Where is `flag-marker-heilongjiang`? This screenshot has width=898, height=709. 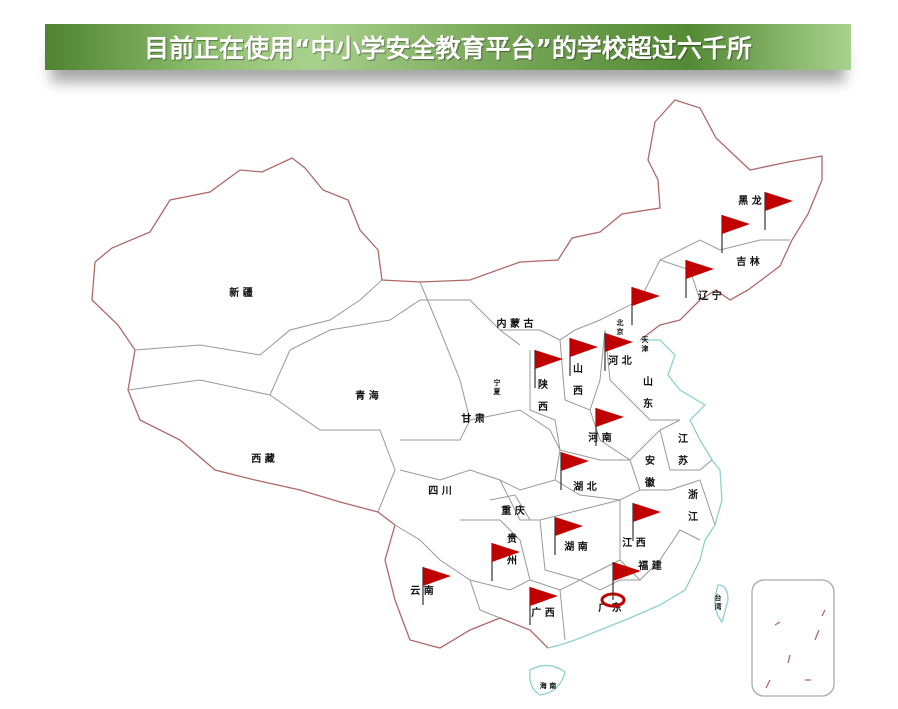 flag-marker-heilongjiang is located at coordinates (778, 211).